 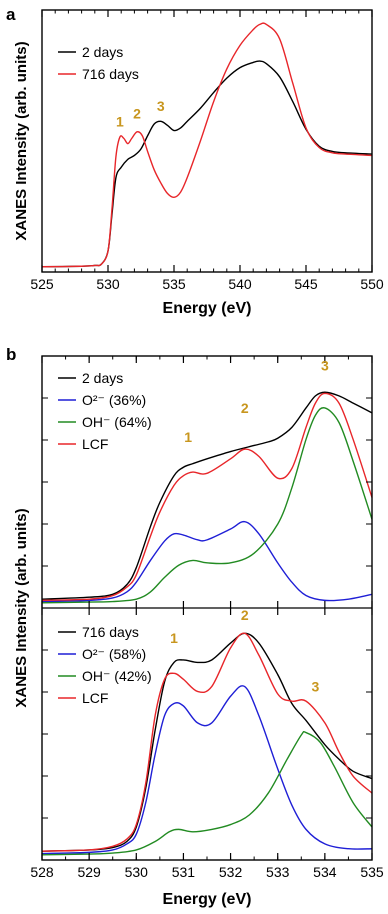 What do you see at coordinates (102, 378) in the screenshot?
I see `panel-b-top-legend-label-2-days: 2 days` at bounding box center [102, 378].